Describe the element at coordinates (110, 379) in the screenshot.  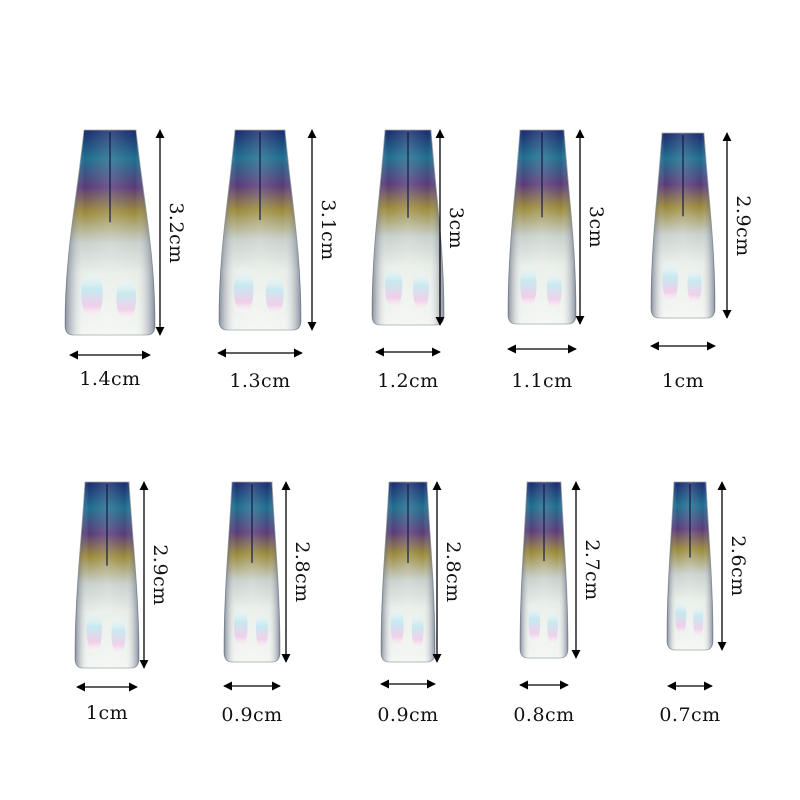
I see `width-label: 1.4cm` at that location.